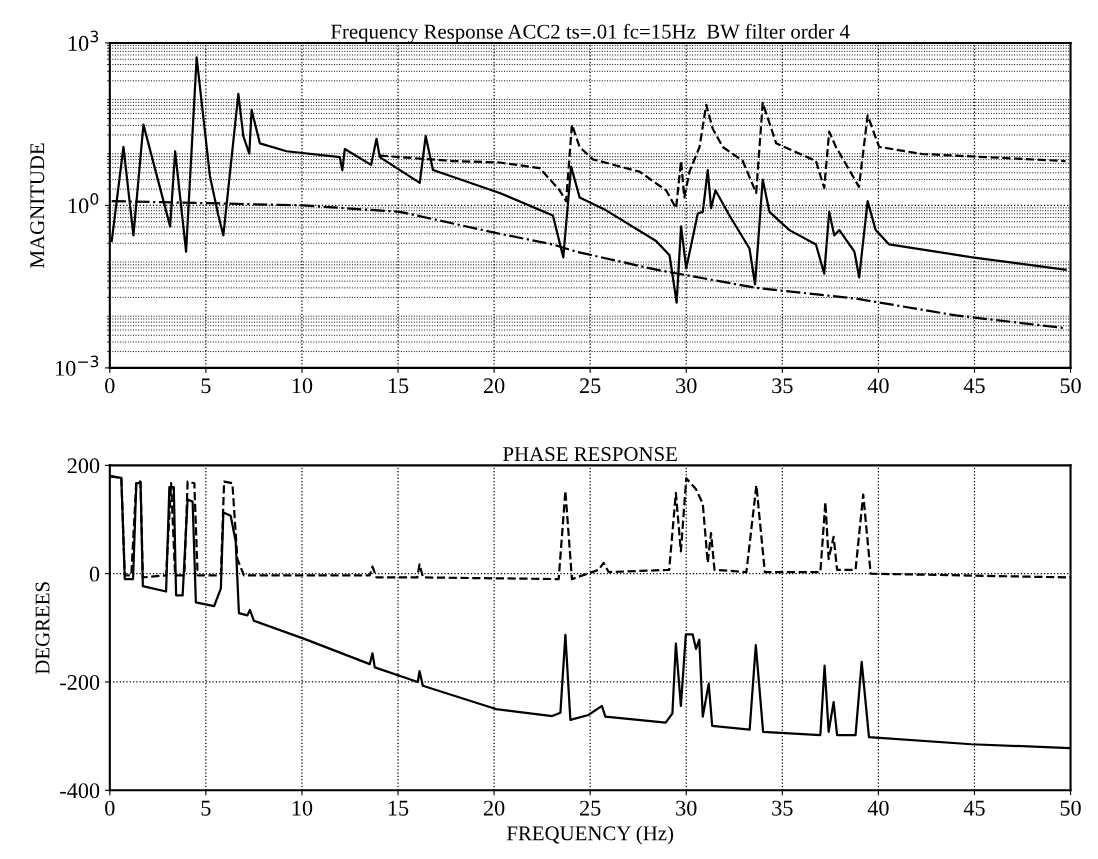 The width and height of the screenshot is (1098, 859). I want to click on y-tick-label: 200, so click(83, 466).